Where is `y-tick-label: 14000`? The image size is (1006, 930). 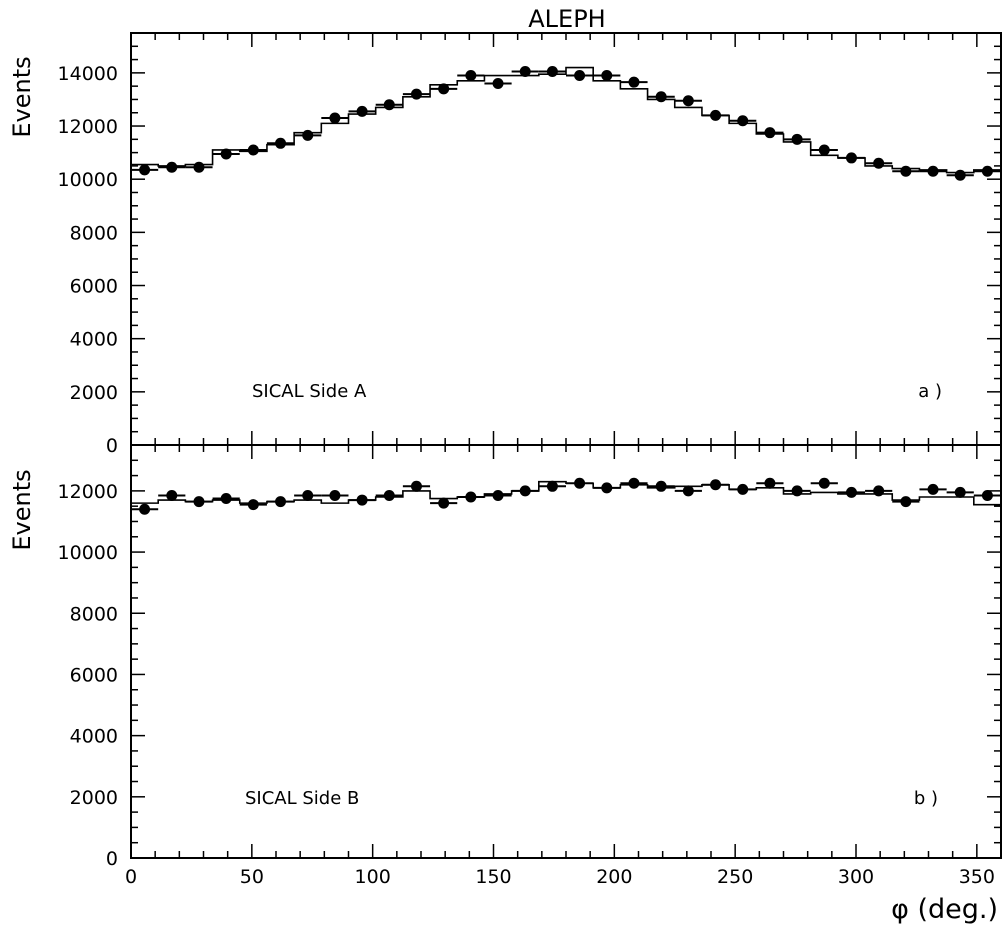 y-tick-label: 14000 is located at coordinates (88, 74).